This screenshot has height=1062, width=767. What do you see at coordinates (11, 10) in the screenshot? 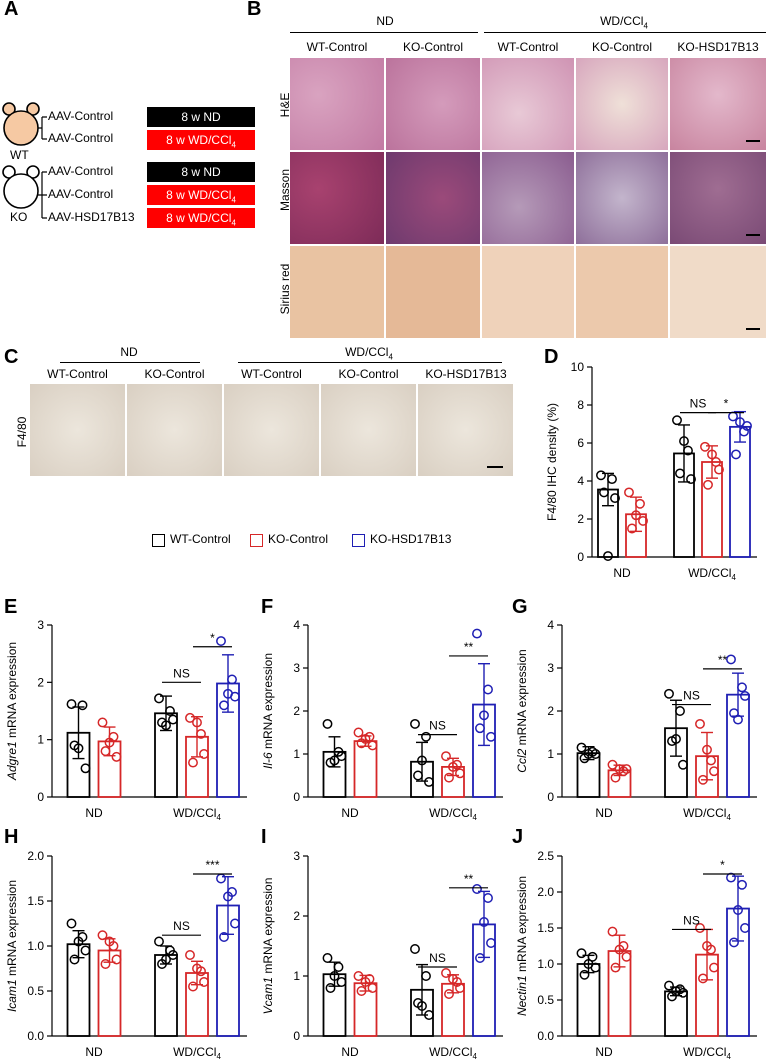
I see `panel-label-a: A` at bounding box center [11, 10].